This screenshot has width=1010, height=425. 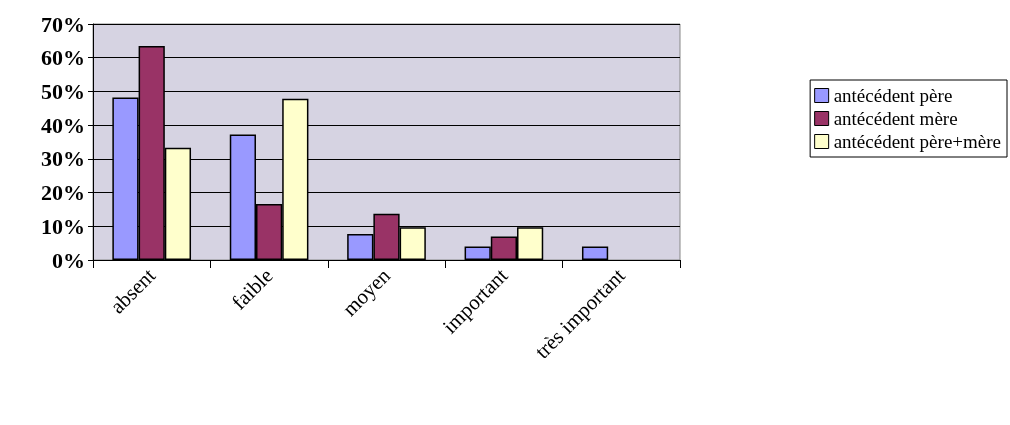 I want to click on y-tick-label: 30%, so click(x=63, y=159).